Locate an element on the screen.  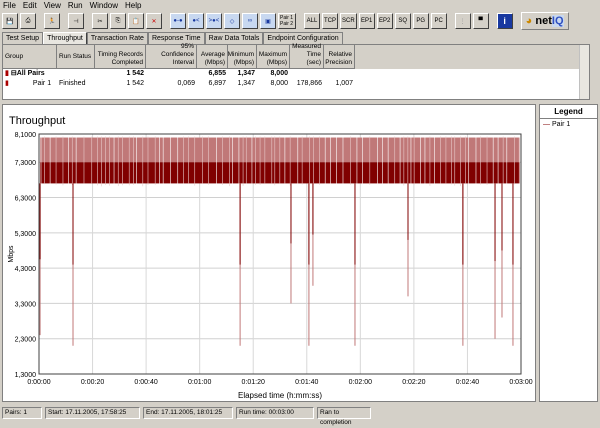
menu-help: Help is located at coordinates (133, 5).